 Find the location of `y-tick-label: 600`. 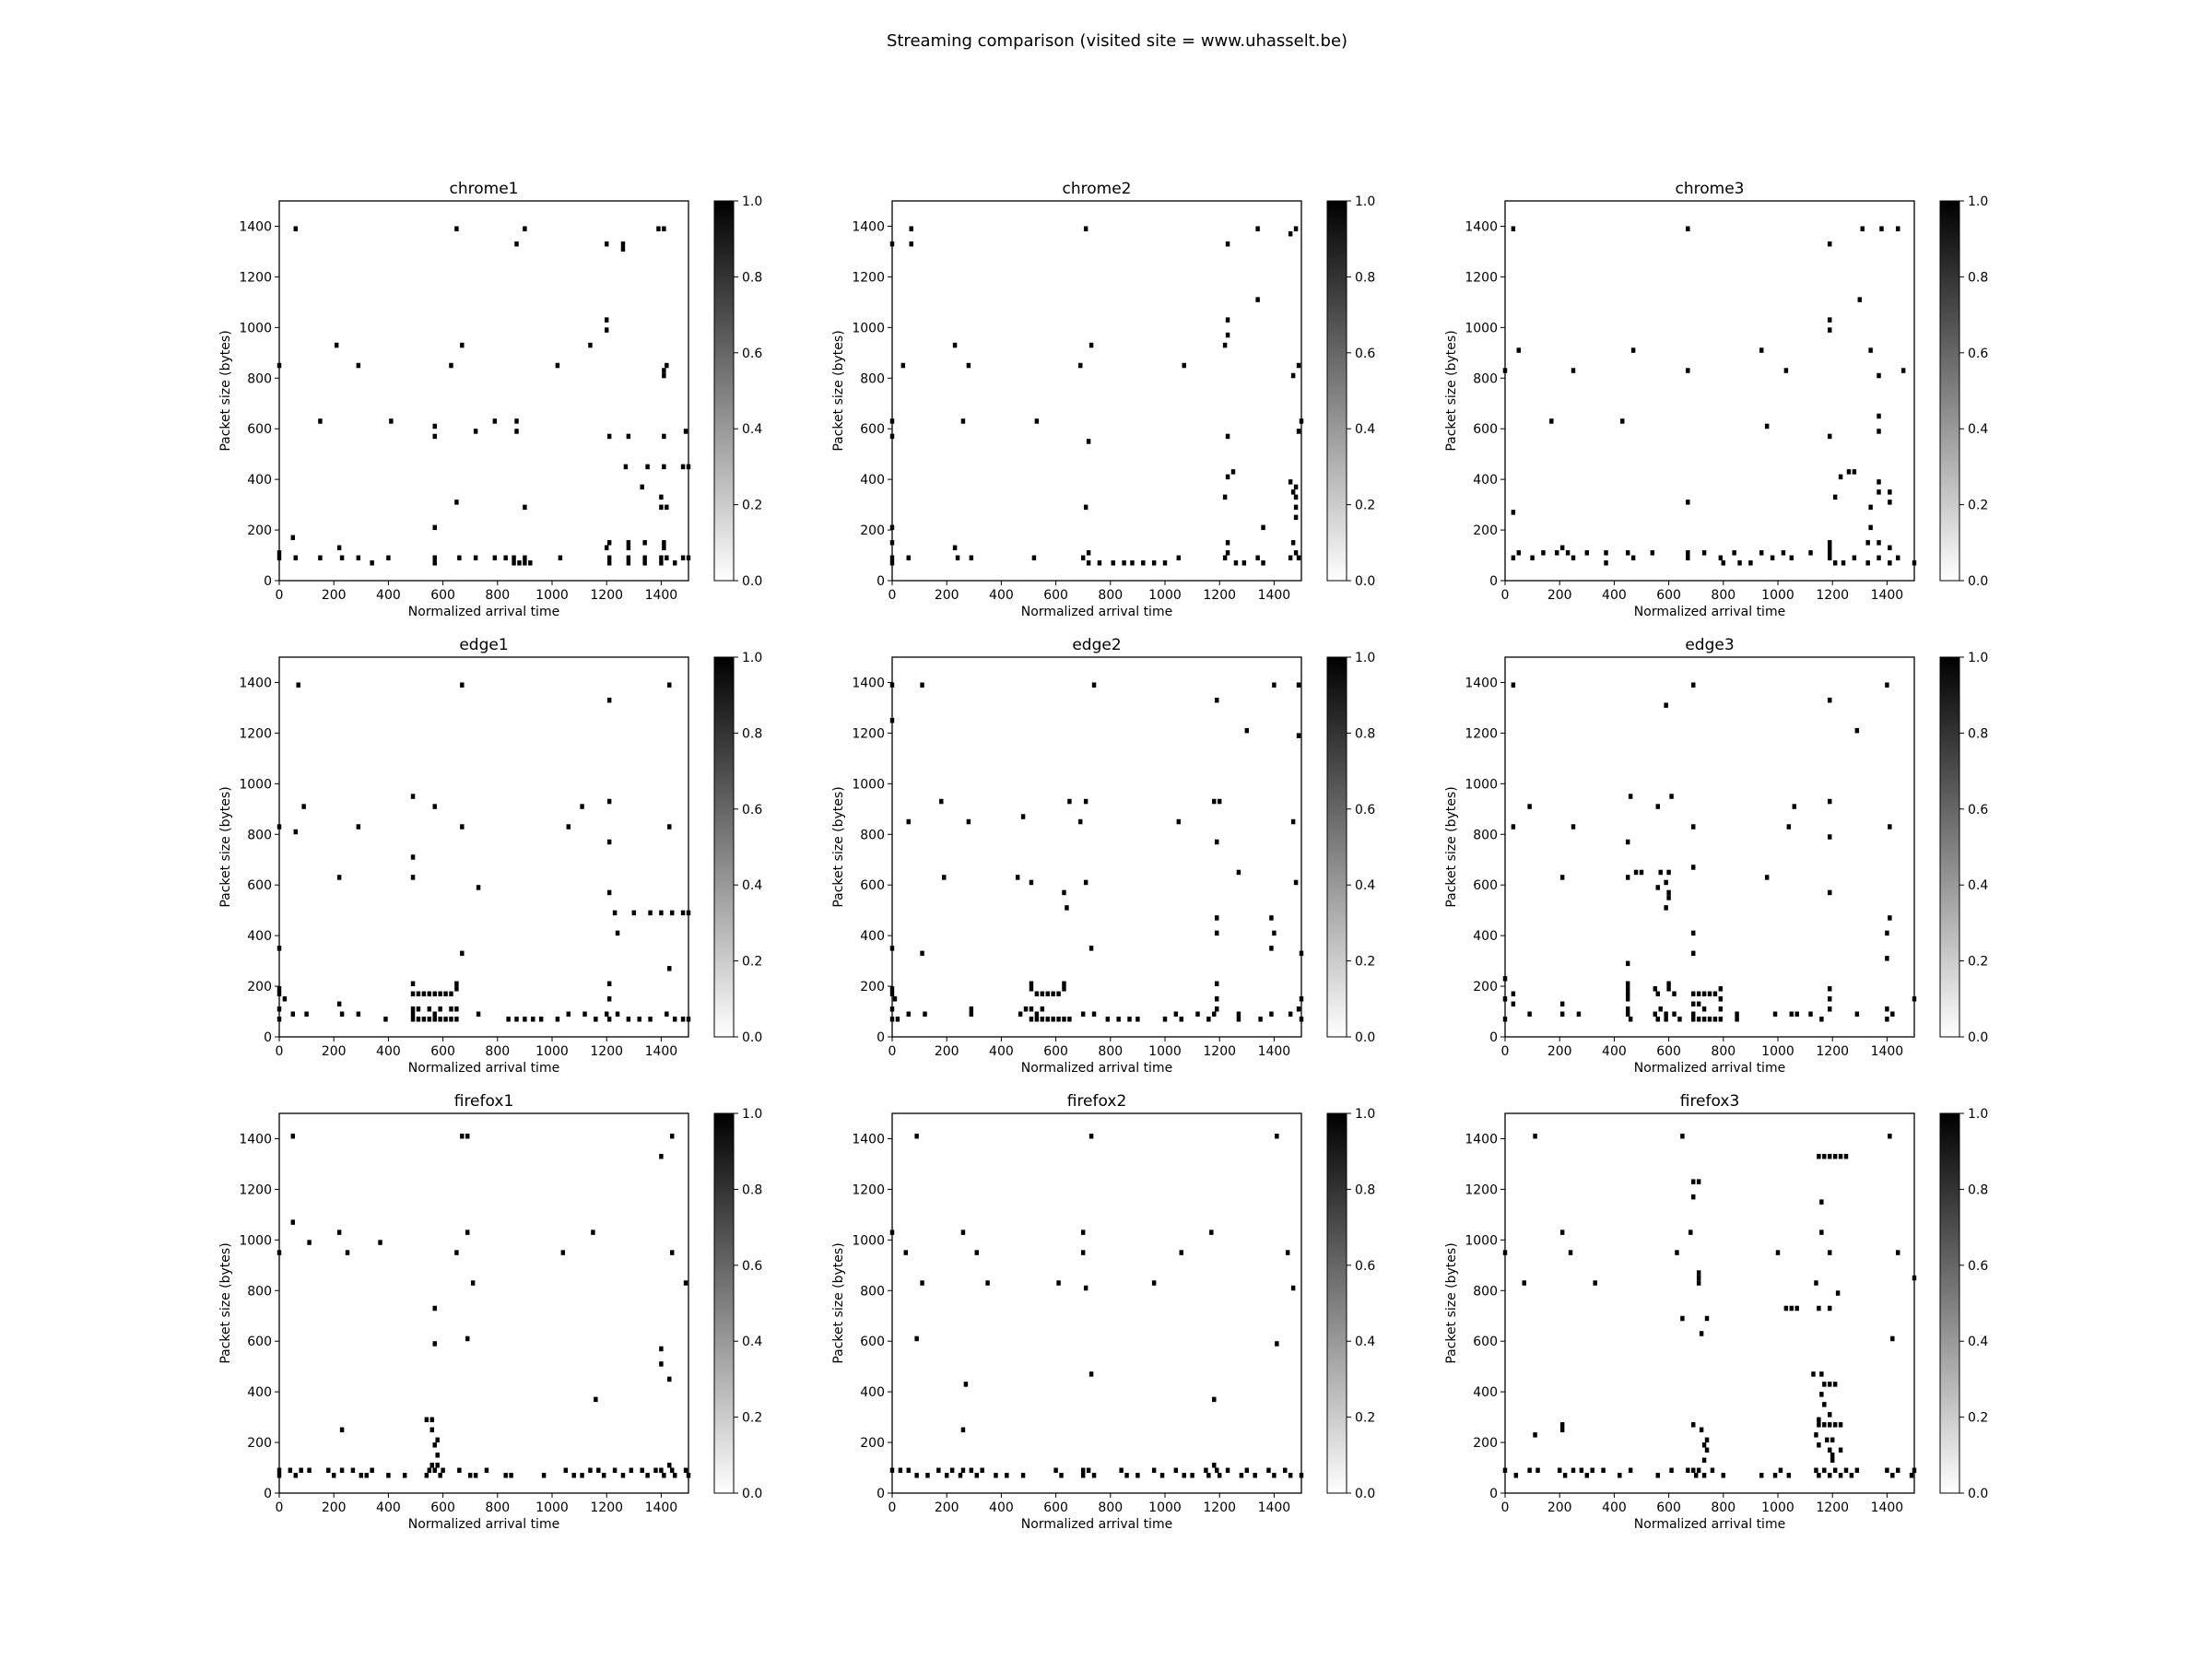

y-tick-label: 600 is located at coordinates (1485, 429).